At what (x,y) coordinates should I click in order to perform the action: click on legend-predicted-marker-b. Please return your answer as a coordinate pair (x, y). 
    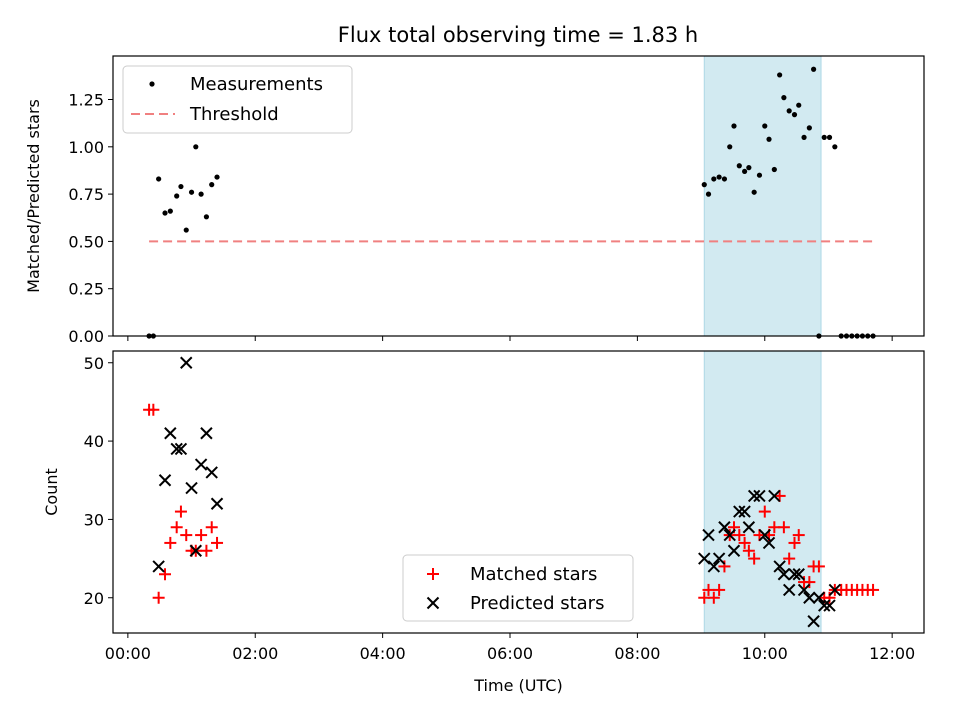
    Looking at the image, I should click on (433, 603).